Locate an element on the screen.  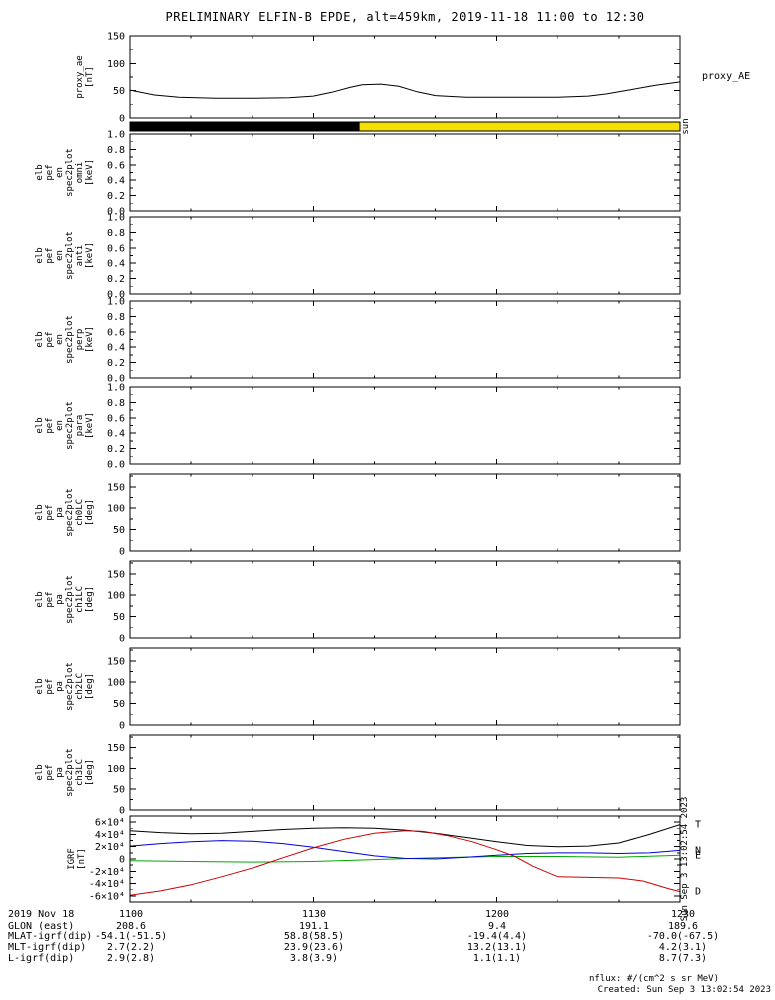
ylabel-en_perp-line2: en is located at coordinates (60, 339).